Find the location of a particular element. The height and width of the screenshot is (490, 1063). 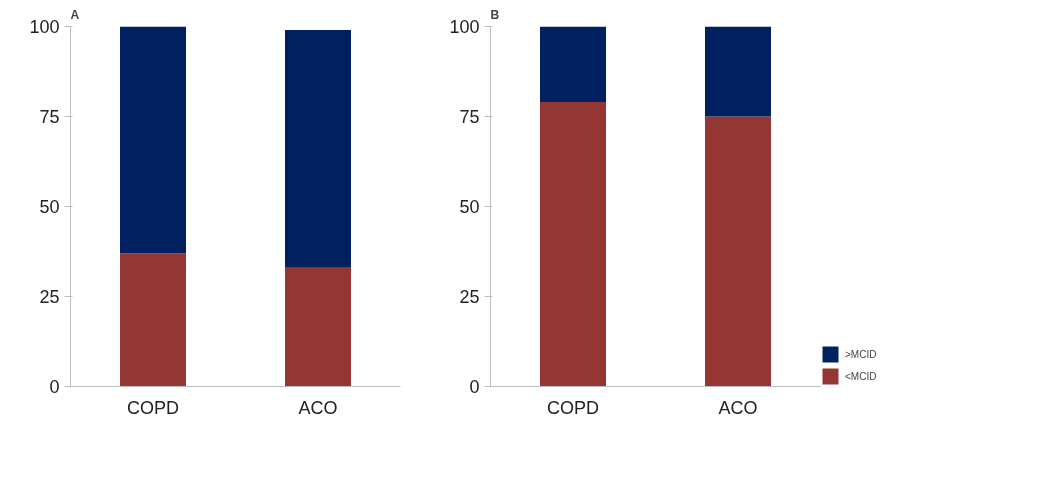

chart-title: B is located at coordinates (495, 14).